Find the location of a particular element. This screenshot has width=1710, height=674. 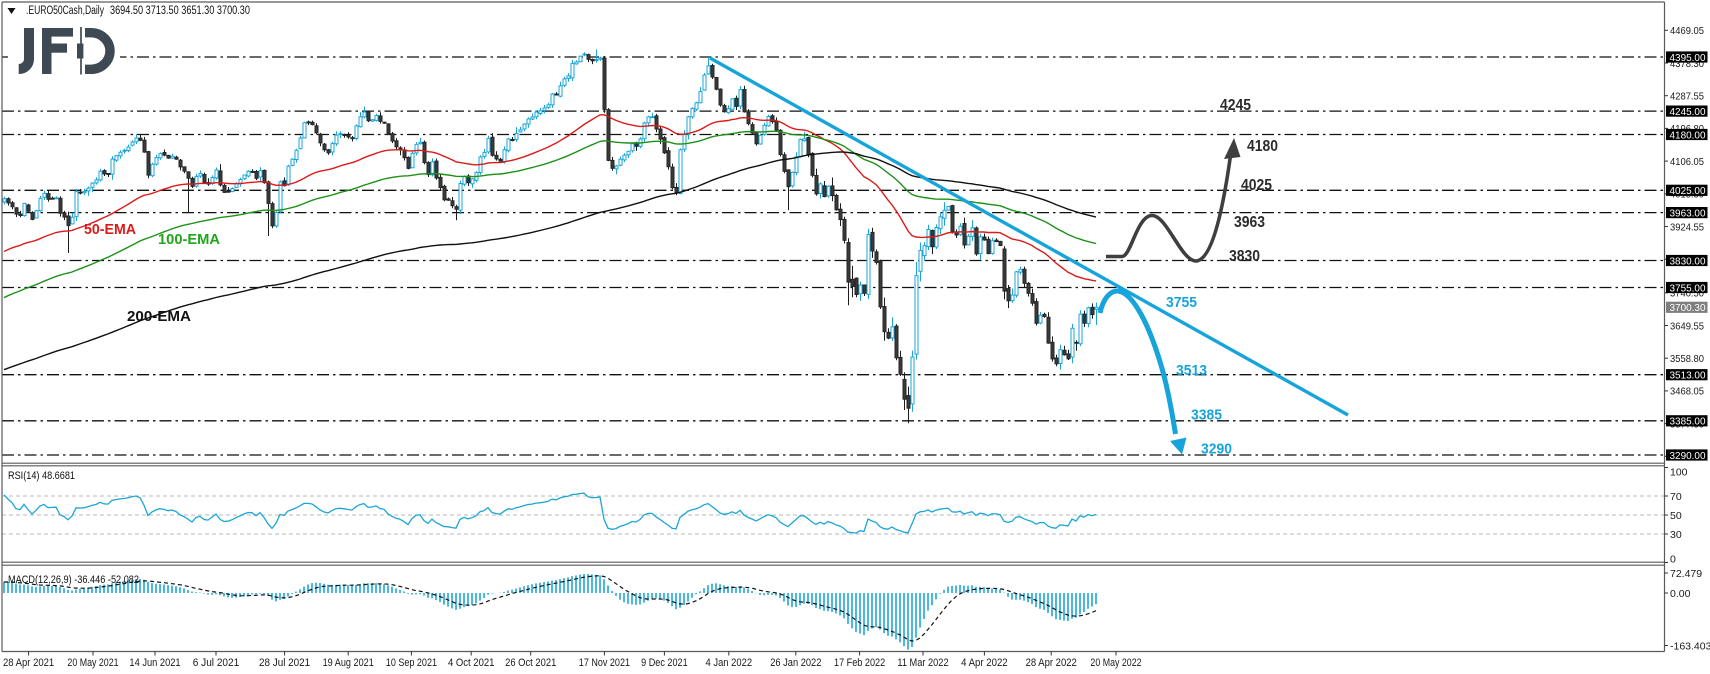

svg-text: 3513 is located at coordinates (1191, 370).